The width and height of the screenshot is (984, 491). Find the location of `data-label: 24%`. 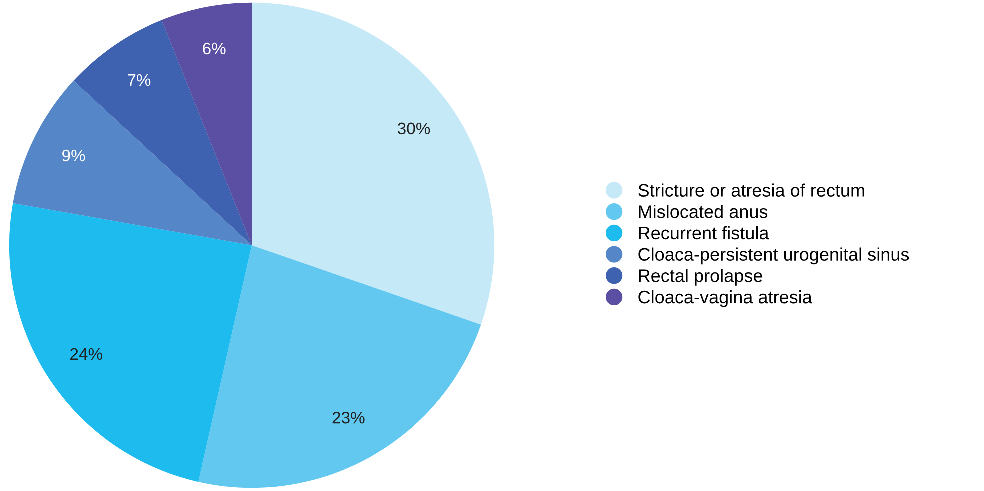

data-label: 24% is located at coordinates (86, 354).